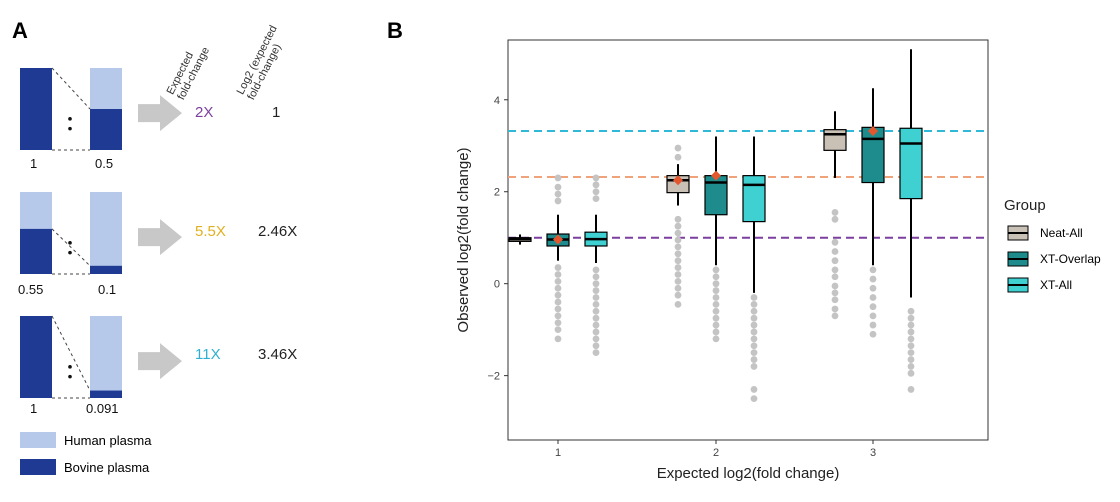 The image size is (1120, 502). I want to click on log2-label-1: 1, so click(276, 112).